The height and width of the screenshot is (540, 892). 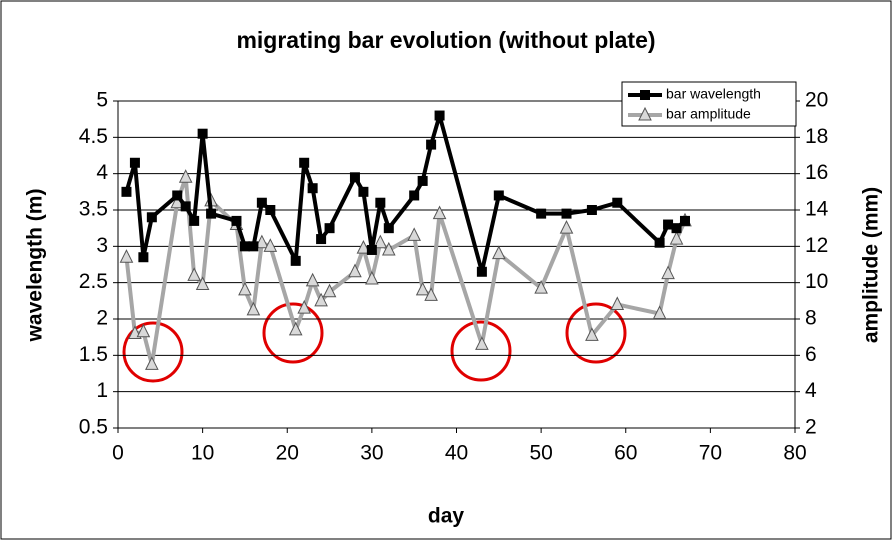 What do you see at coordinates (645, 113) in the screenshot?
I see `legend-marker` at bounding box center [645, 113].